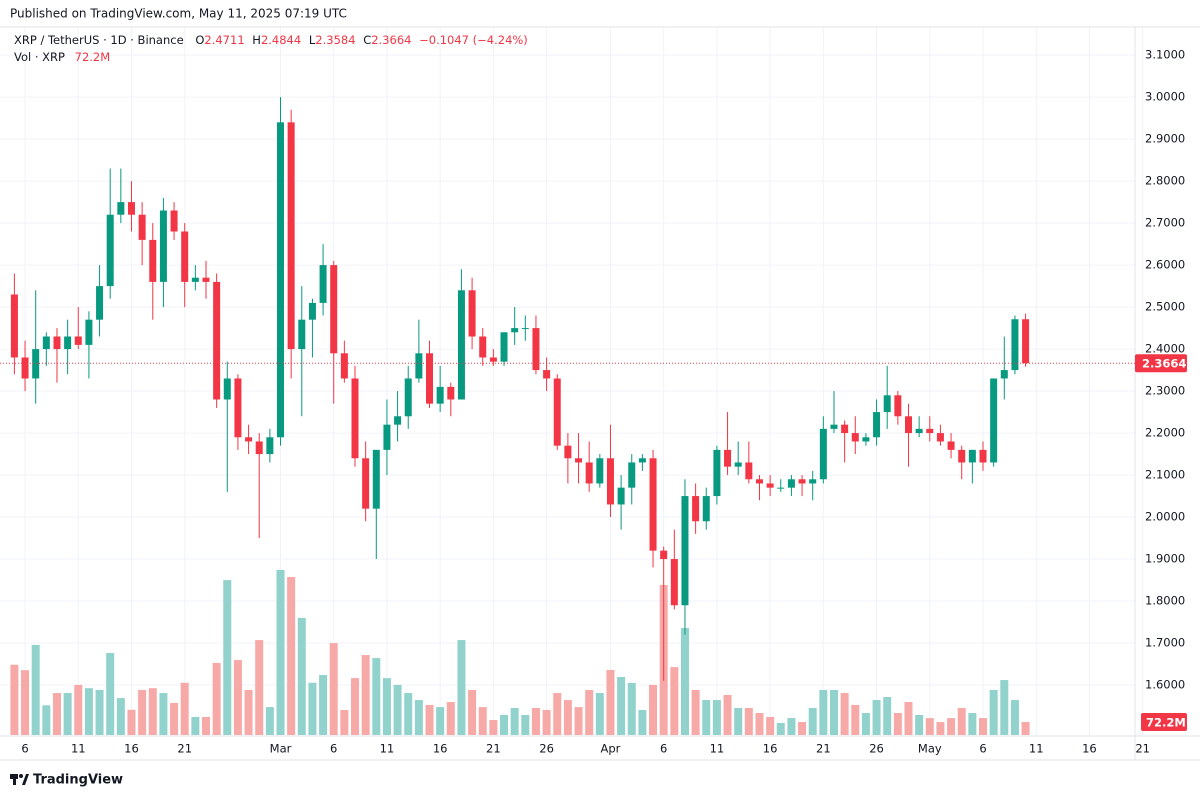 The image size is (1200, 797). Describe the element at coordinates (99, 40) in the screenshot. I see `legend-symbol: XRP / TetherUS · 1D · Binance` at that location.